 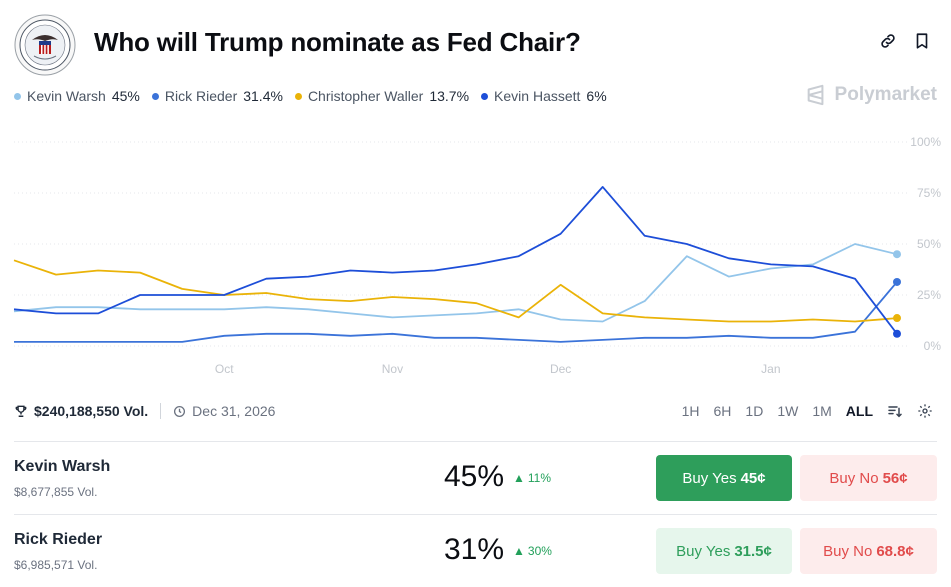 I want to click on settings-gear-icon, so click(x=925, y=411).